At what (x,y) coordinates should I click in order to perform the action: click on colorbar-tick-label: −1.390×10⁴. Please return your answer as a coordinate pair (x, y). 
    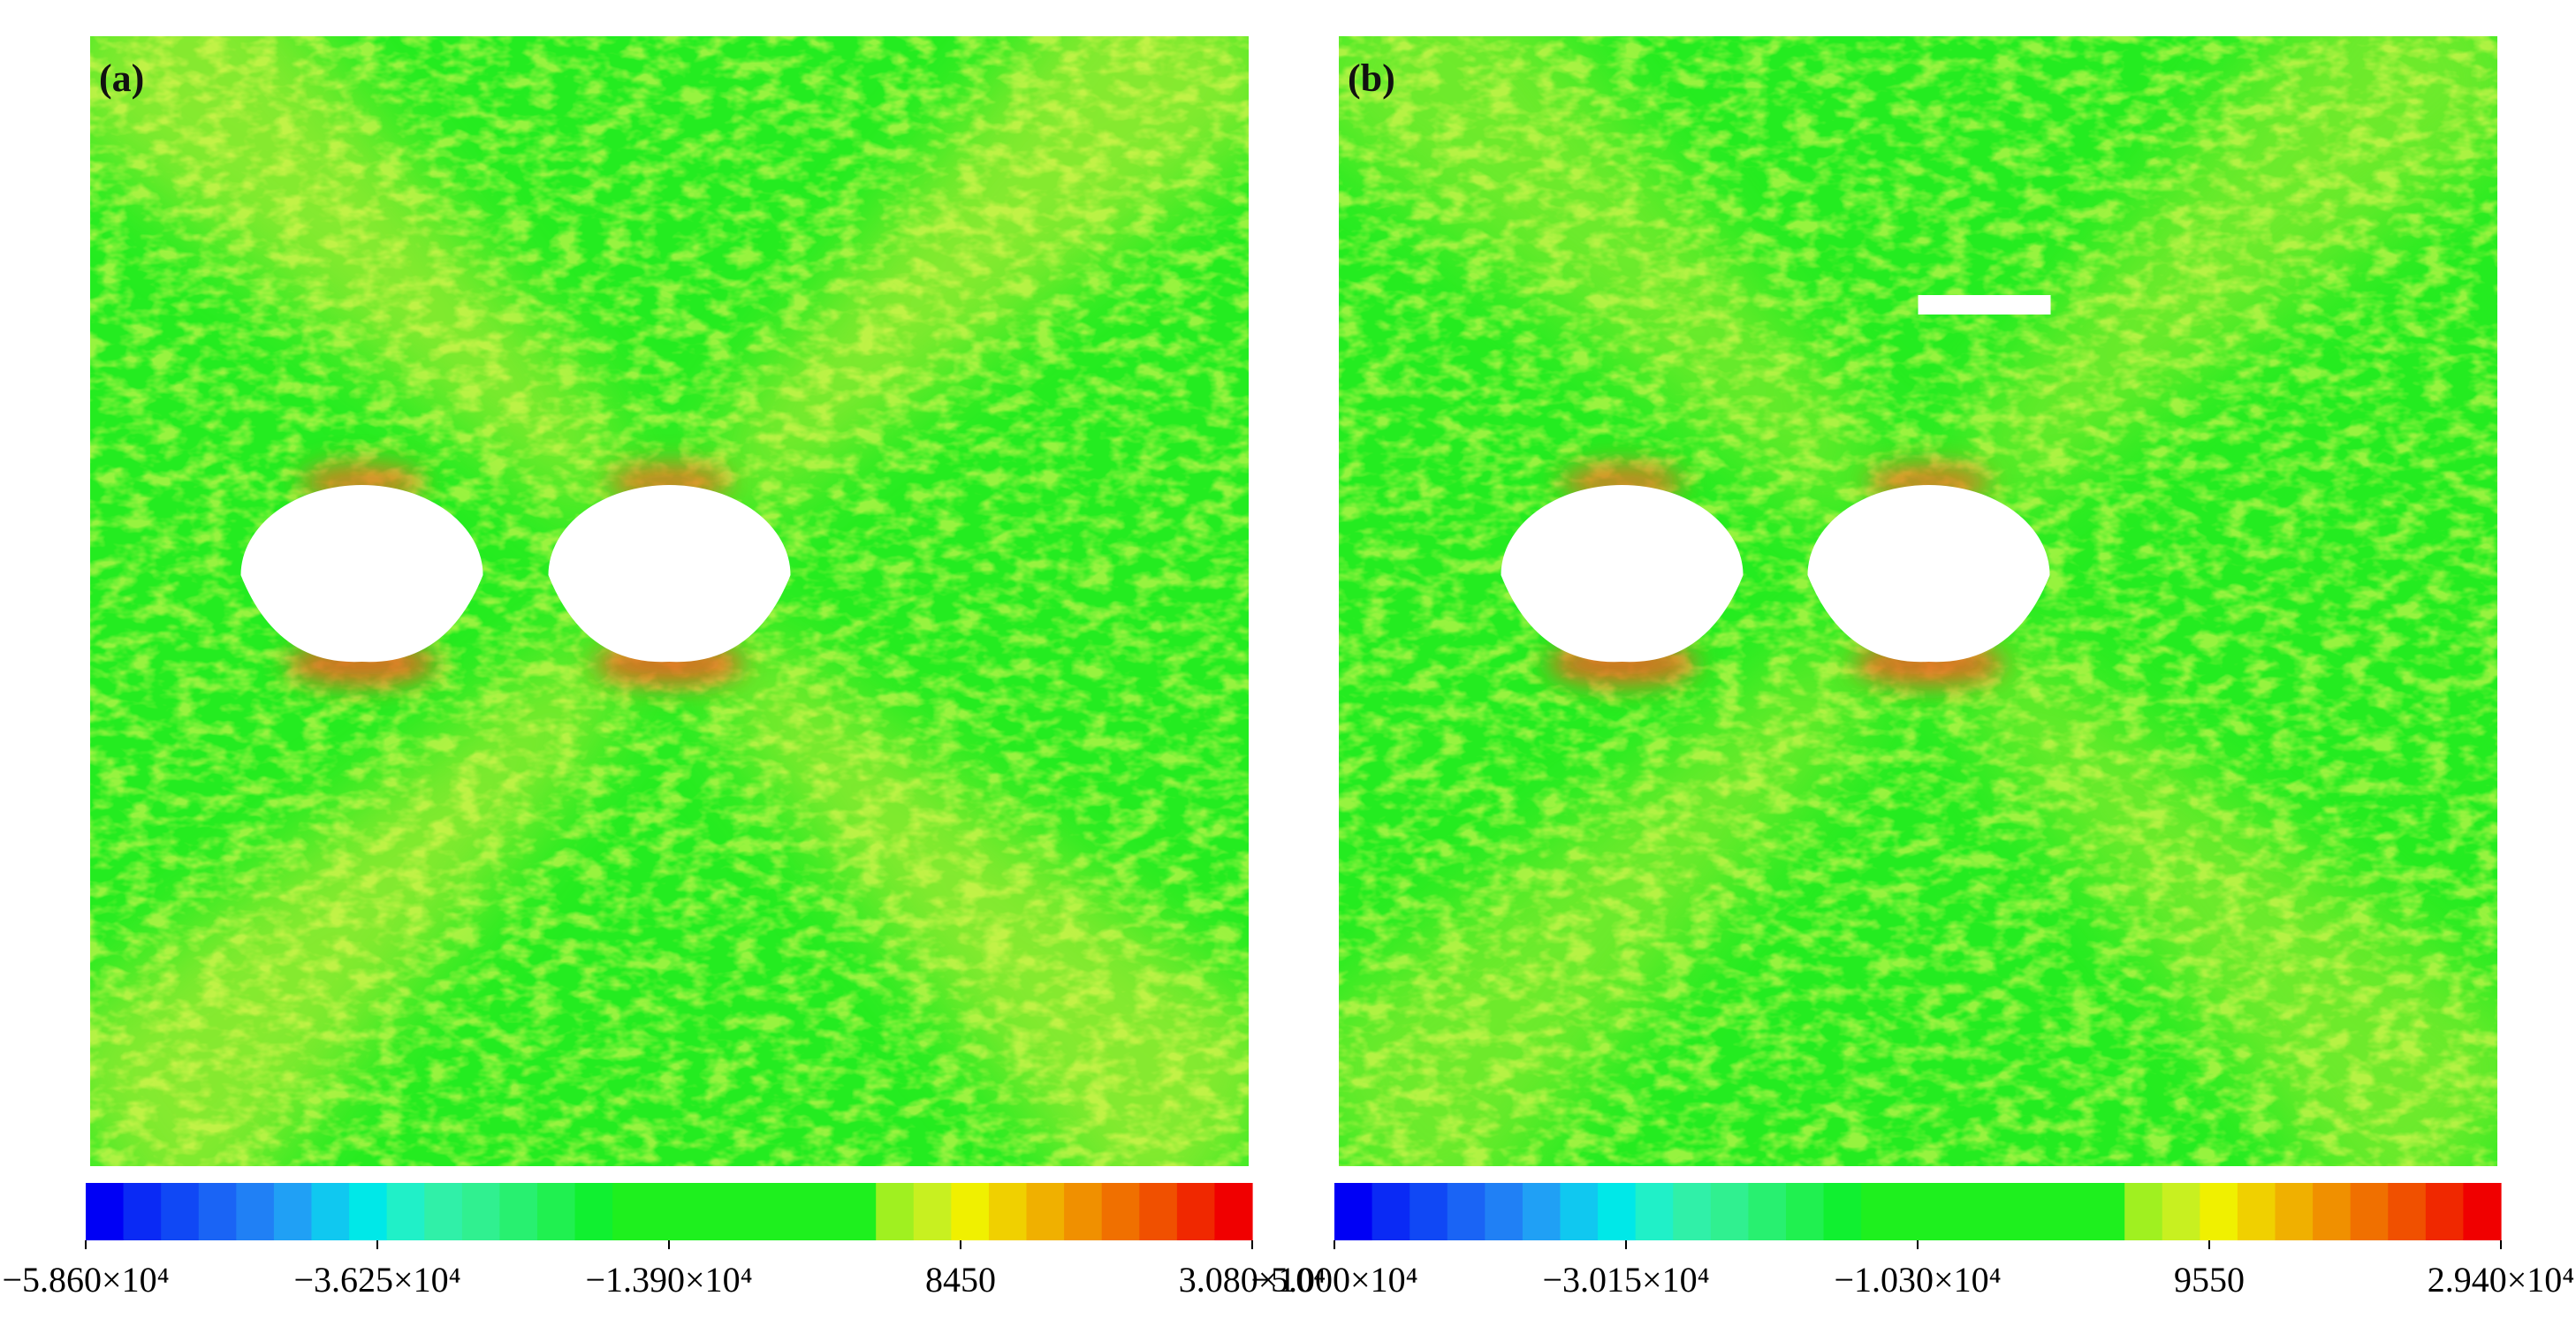
    Looking at the image, I should click on (668, 1280).